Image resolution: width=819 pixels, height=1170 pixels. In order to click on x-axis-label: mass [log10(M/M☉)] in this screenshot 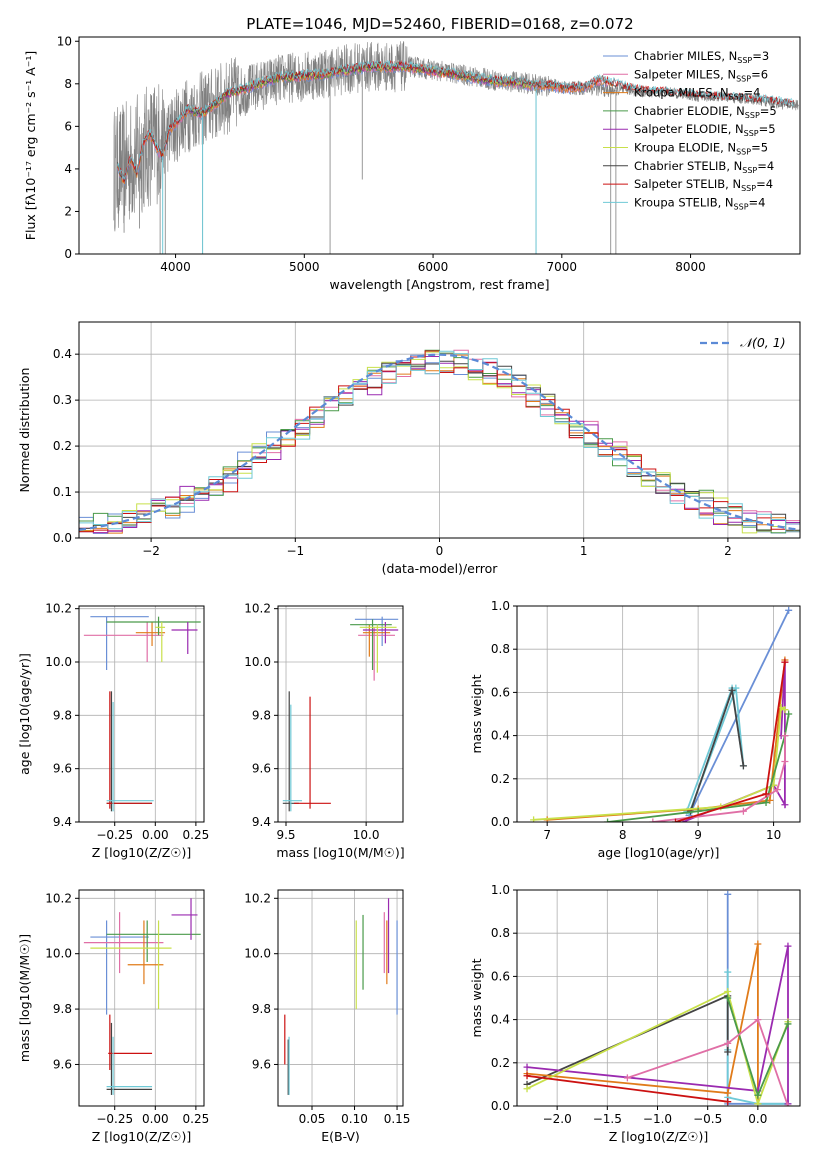, I will do `click(340, 852)`.